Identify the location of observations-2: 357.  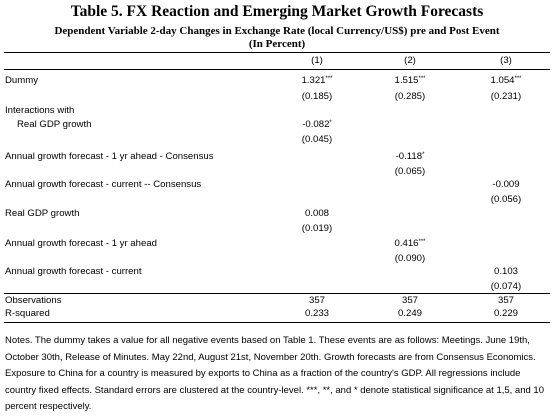
(409, 300).